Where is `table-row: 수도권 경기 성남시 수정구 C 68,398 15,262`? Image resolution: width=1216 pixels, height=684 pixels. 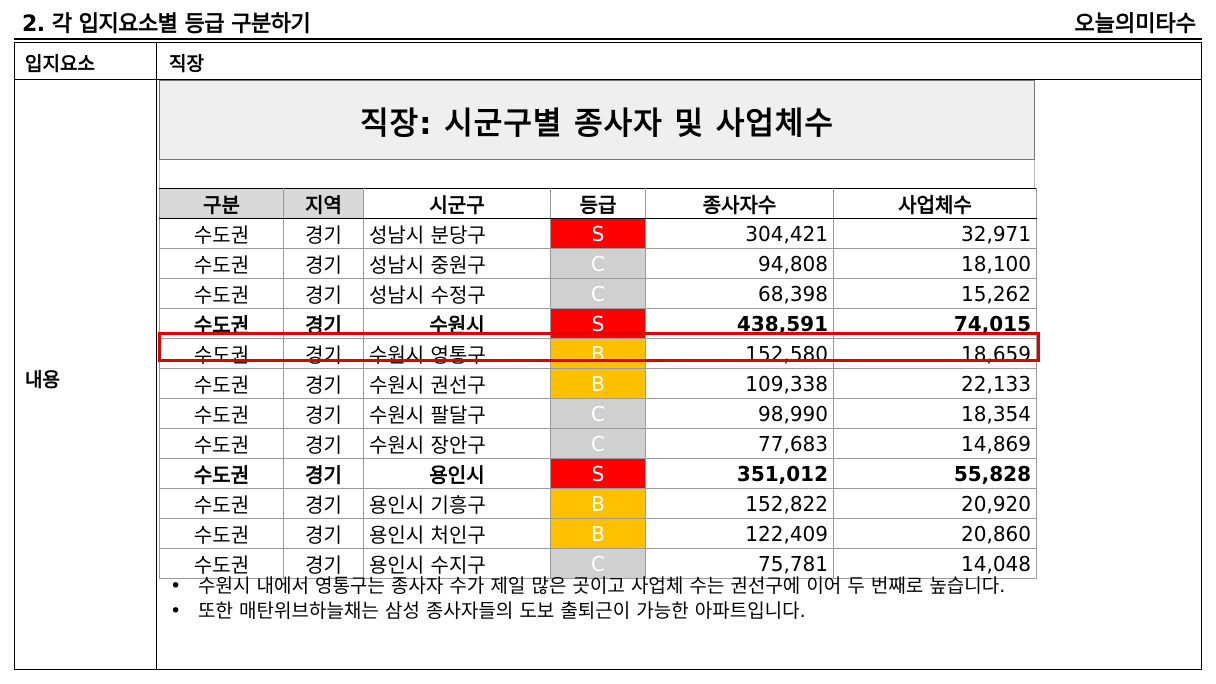
table-row: 수도권 경기 성남시 수정구 C 68,398 15,262 is located at coordinates (598, 293).